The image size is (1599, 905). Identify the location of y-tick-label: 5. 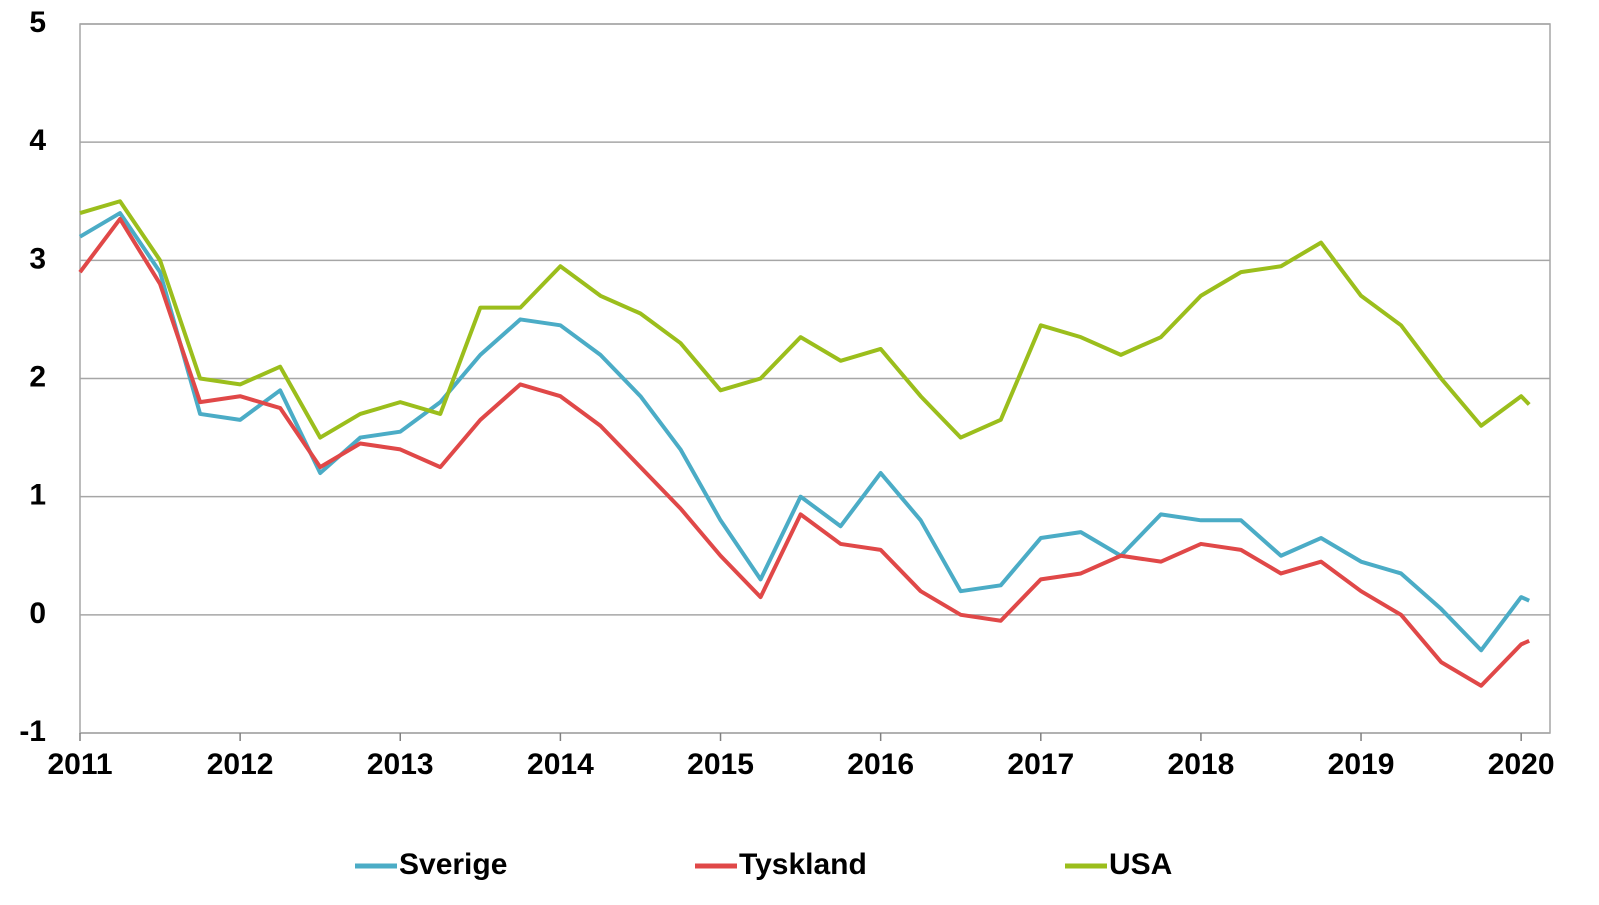
(37, 22).